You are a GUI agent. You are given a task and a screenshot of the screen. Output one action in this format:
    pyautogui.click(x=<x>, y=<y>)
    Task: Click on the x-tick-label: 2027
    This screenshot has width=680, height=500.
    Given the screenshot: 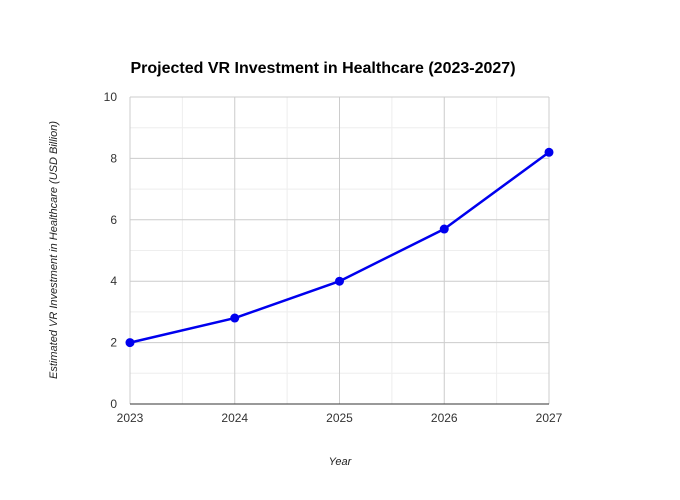 What is the action you would take?
    pyautogui.click(x=549, y=418)
    